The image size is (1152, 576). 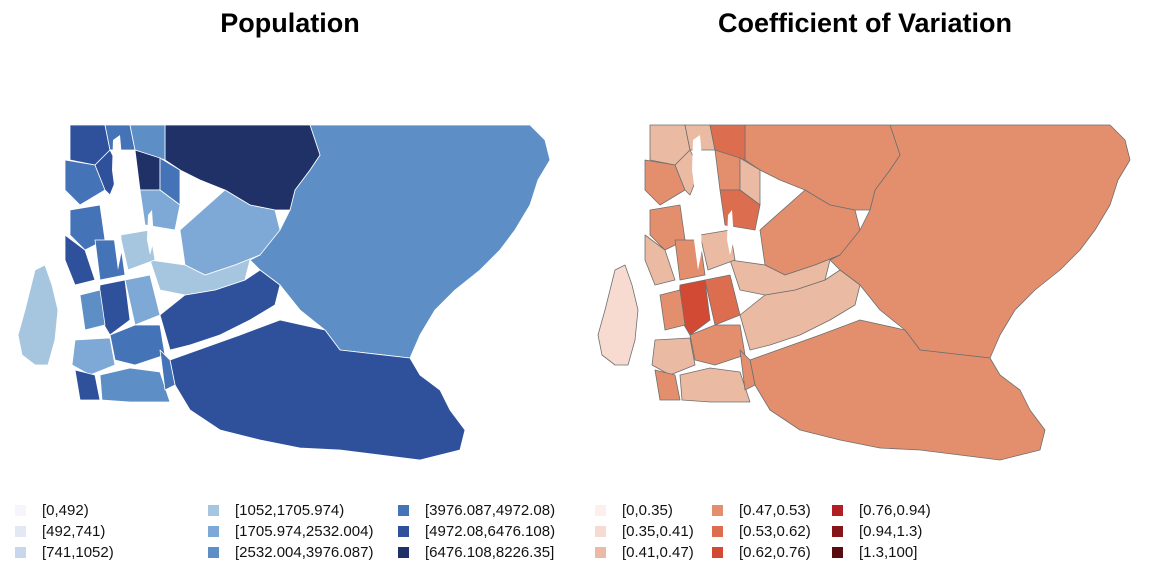 I want to click on legend-item: [741,1052), so click(x=64, y=552).